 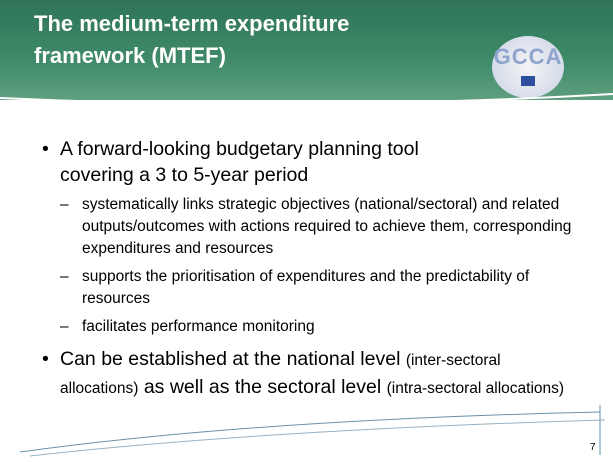 I want to click on title-line: The medium-term expenditure, so click(x=192, y=23).